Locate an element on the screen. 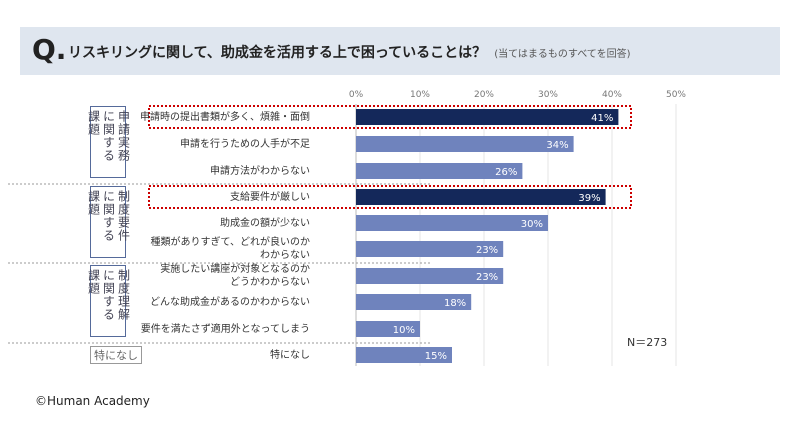 This screenshot has height=421, width=800. category-label: 要件を満たさず適用外となってしまう is located at coordinates (225, 329).